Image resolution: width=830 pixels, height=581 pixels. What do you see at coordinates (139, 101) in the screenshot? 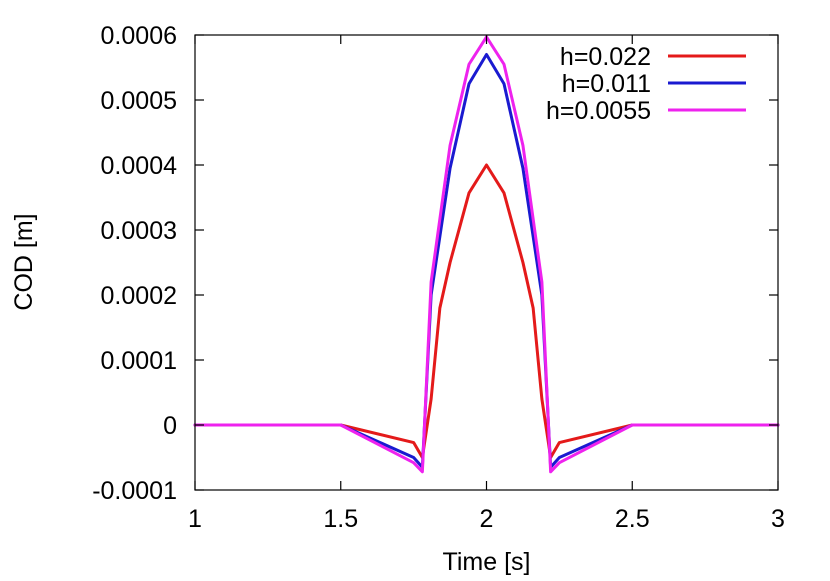
I see `y-tick-label: 0.0005` at bounding box center [139, 101].